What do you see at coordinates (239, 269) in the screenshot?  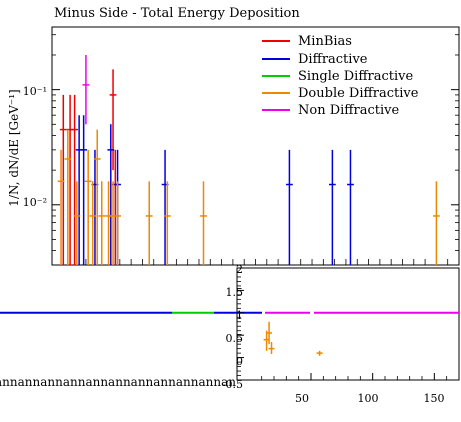 I see `bottom-y-tick-label-2: 2` at bounding box center [239, 269].